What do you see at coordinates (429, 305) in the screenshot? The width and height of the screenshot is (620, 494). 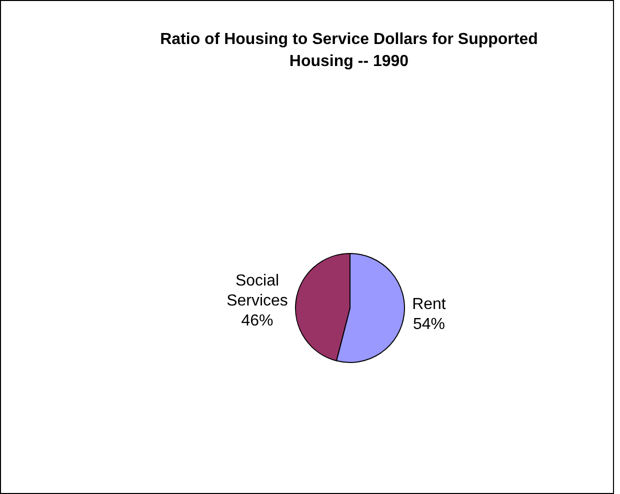 I see `slice-label: Rent` at bounding box center [429, 305].